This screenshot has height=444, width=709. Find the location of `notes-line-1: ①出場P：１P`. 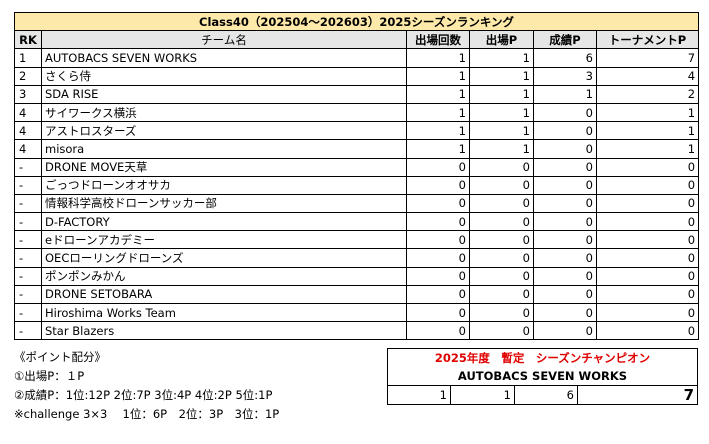

notes-line-1: ①出場P：１P is located at coordinates (49, 376).